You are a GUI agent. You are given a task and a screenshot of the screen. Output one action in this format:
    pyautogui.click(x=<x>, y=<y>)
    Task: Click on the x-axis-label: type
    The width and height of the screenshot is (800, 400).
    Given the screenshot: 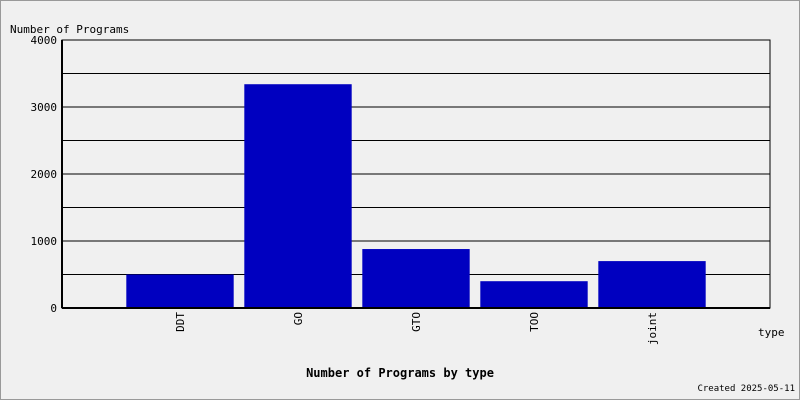 What is the action you would take?
    pyautogui.click(x=771, y=332)
    